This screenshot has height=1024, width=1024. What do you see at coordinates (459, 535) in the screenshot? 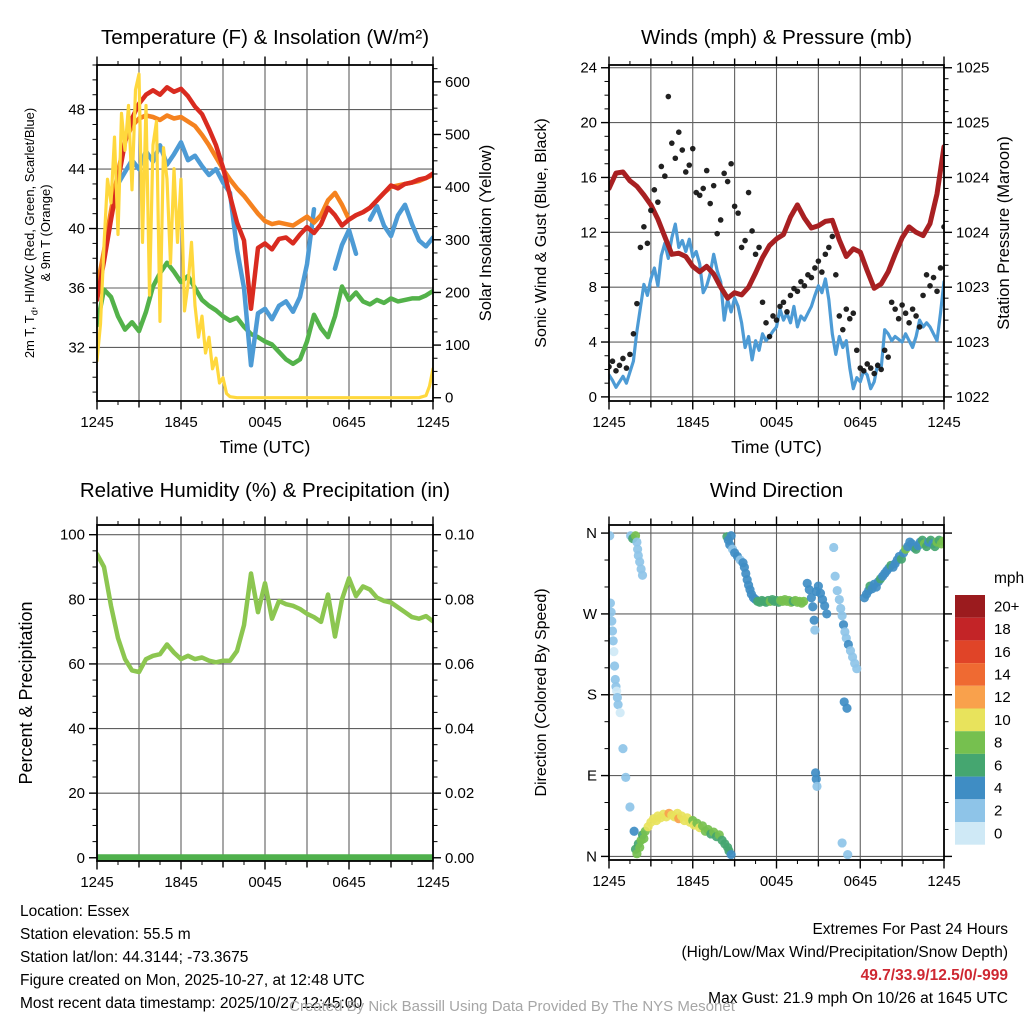
I see `svg-text: 0.10` at bounding box center [459, 535].